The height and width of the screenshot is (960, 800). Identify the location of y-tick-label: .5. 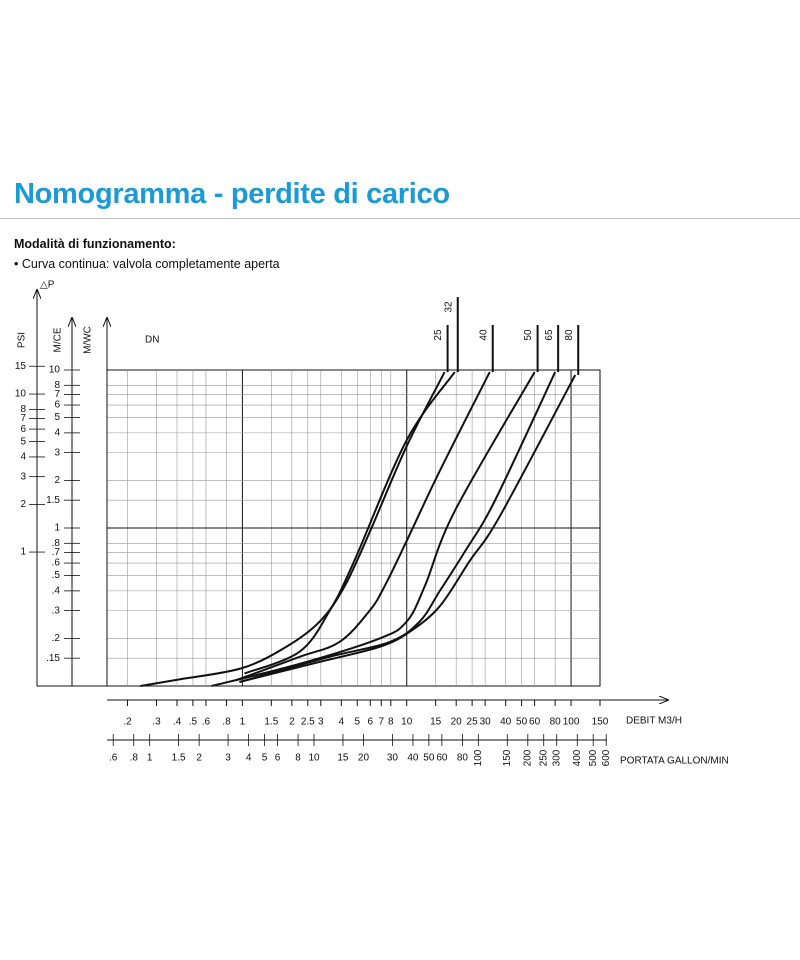
(56, 575).